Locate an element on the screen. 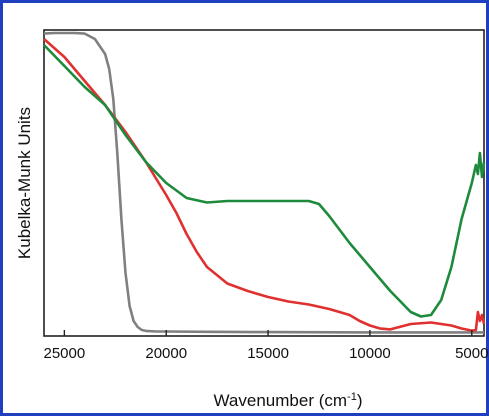 The height and width of the screenshot is (416, 489). x-tick-label: 15000 is located at coordinates (268, 353).